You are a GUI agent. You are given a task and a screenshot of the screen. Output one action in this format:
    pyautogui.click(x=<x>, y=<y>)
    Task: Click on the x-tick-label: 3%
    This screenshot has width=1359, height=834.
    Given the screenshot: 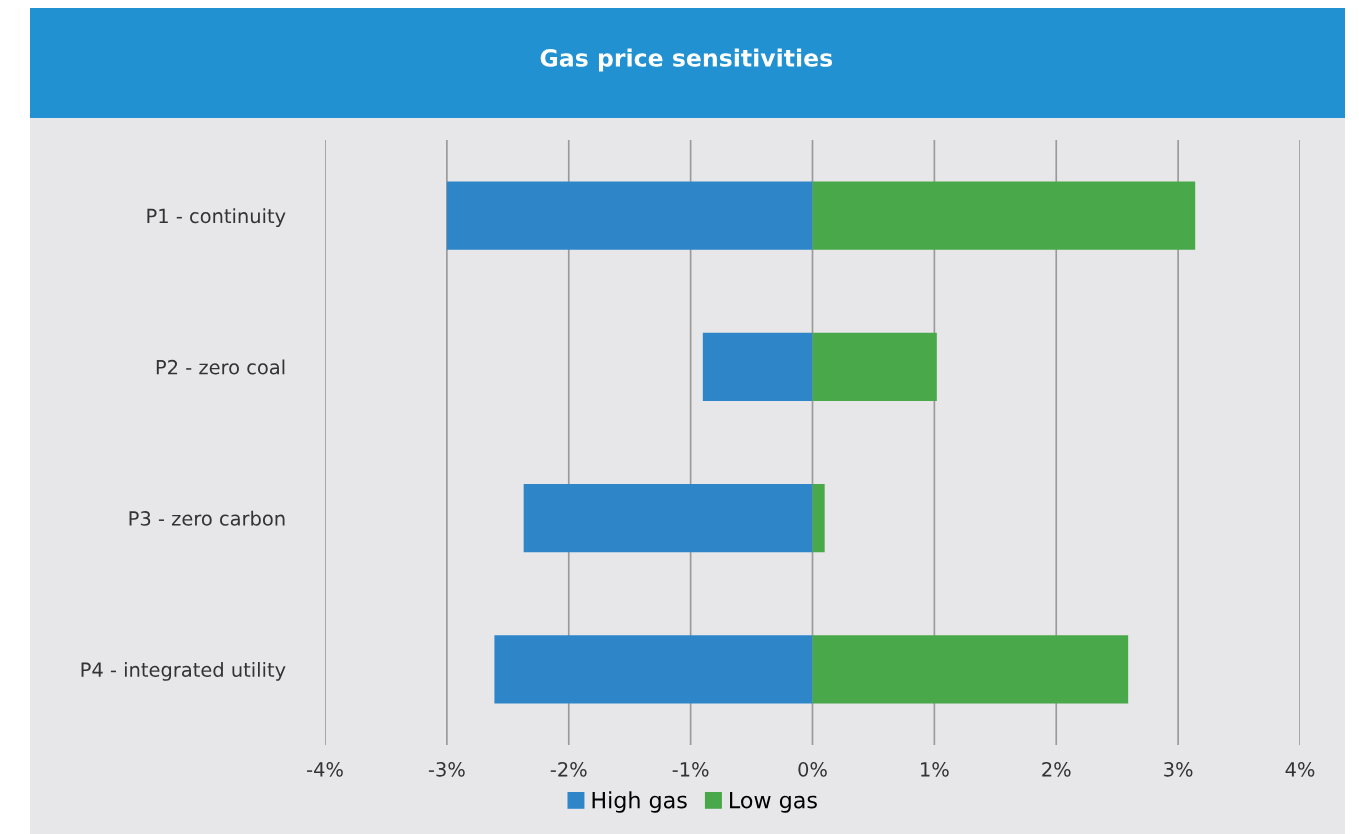 What is the action you would take?
    pyautogui.click(x=1178, y=769)
    